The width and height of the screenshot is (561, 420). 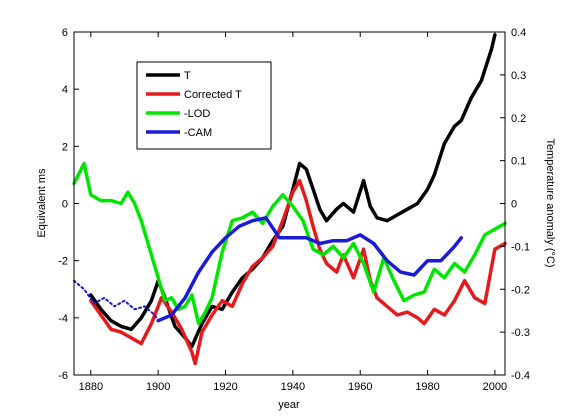 I want to click on legend: T Corrected T -LOD -CAM, so click(x=204, y=105).